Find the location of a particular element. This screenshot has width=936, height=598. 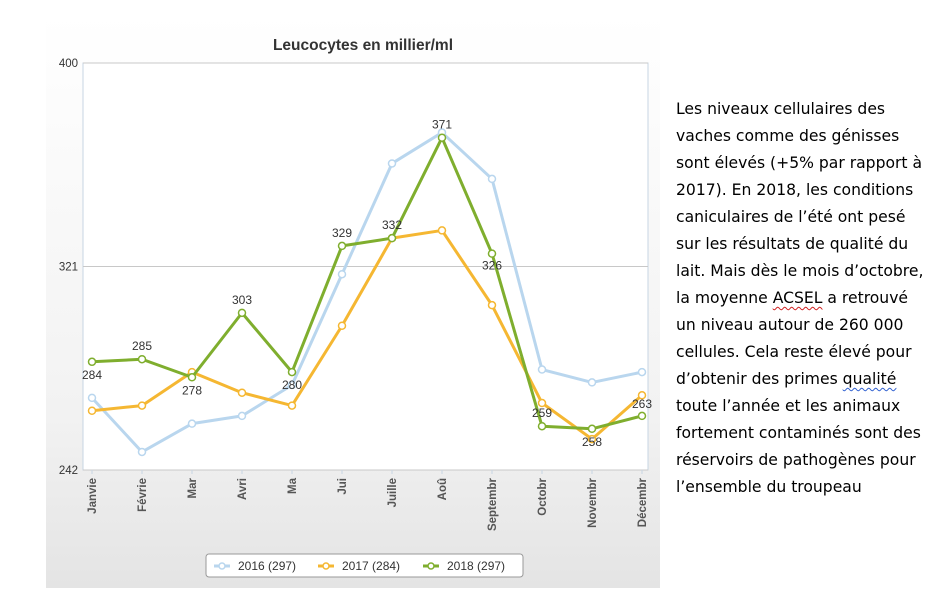

data-label: 303 is located at coordinates (242, 300).